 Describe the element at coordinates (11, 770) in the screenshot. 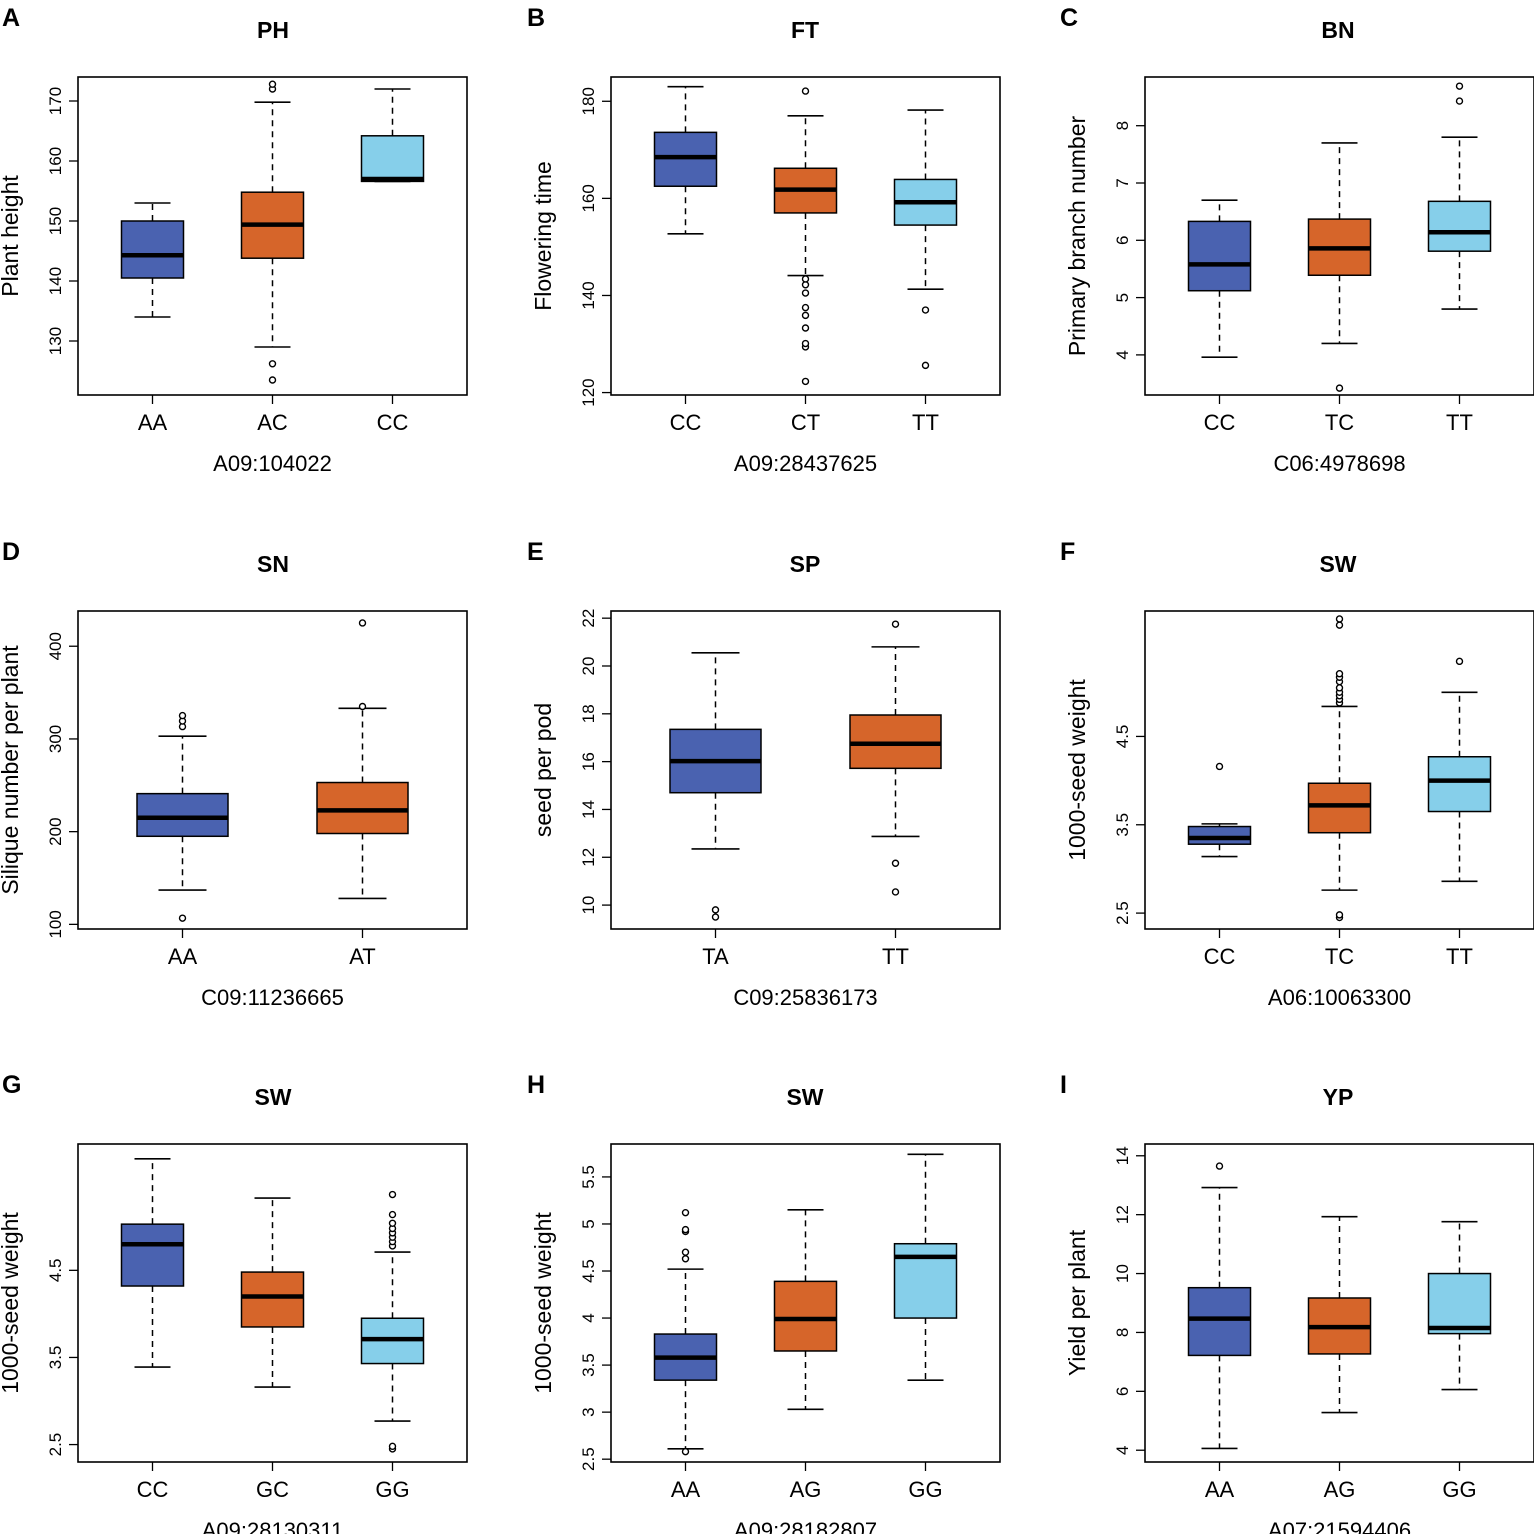

I see `y-axis-label: Silique number per plant` at that location.